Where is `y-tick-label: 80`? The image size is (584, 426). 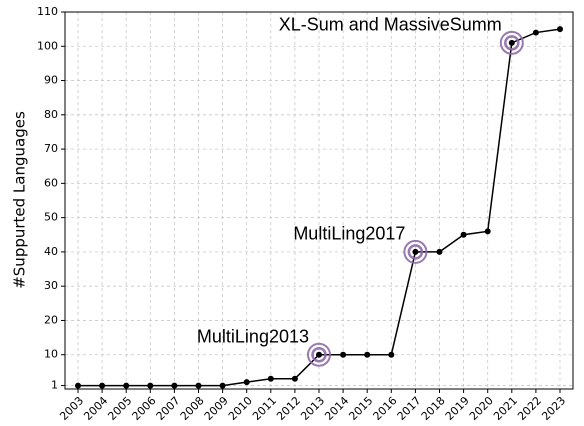
y-tick-label: 80 is located at coordinates (51, 114).